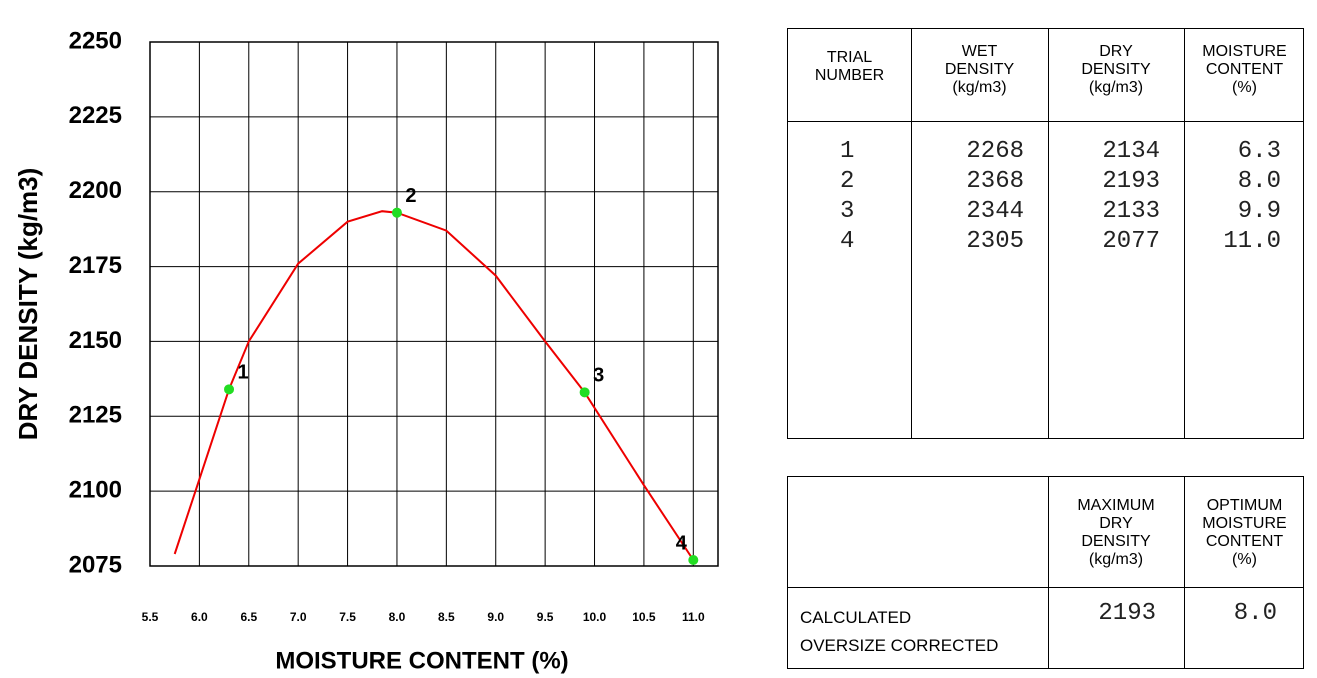 The width and height of the screenshot is (1317, 678). What do you see at coordinates (995, 151) in the screenshot?
I see `table-cell: 2268` at bounding box center [995, 151].